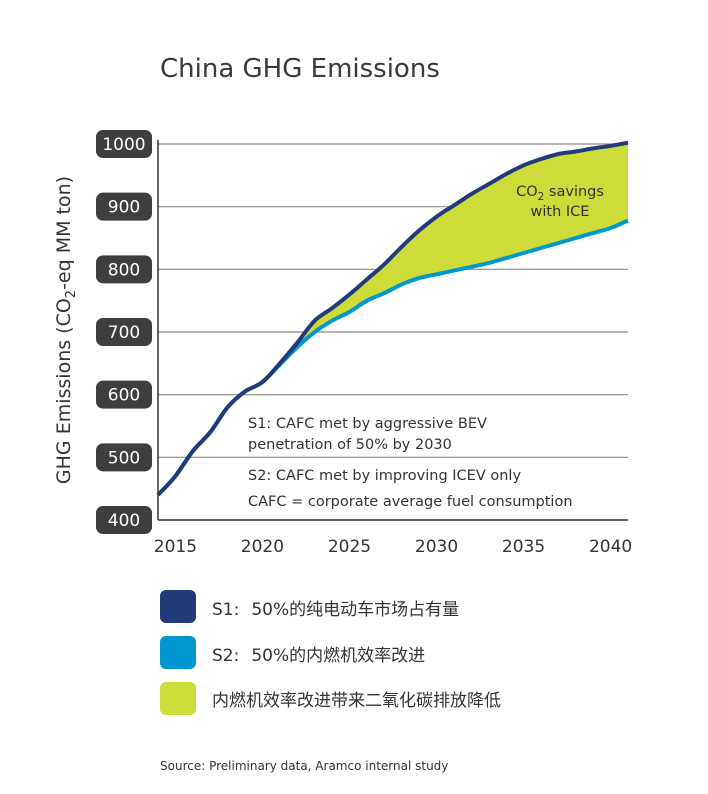  I want to click on annotation-suffix: savings, so click(574, 192).